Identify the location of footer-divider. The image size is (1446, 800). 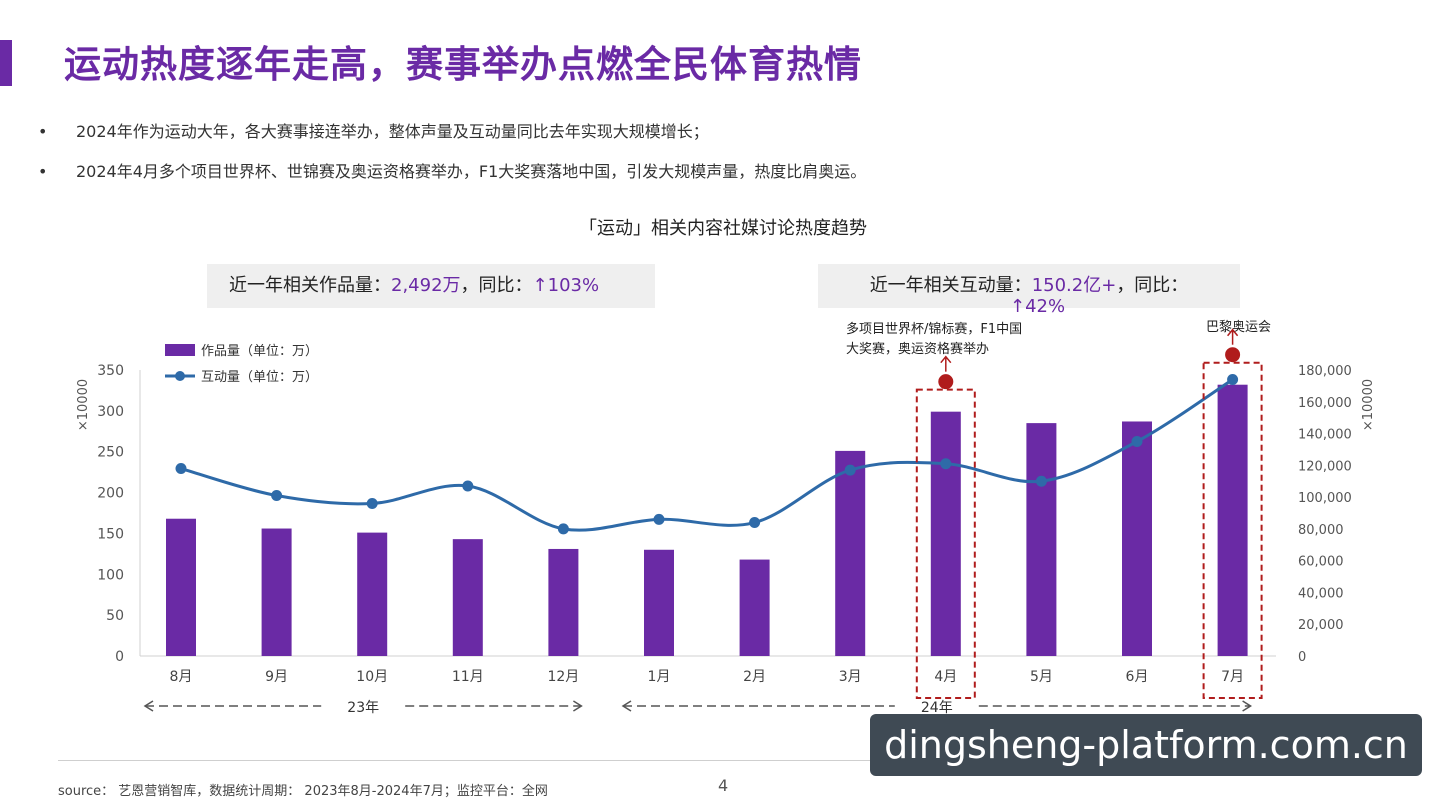
(708, 760).